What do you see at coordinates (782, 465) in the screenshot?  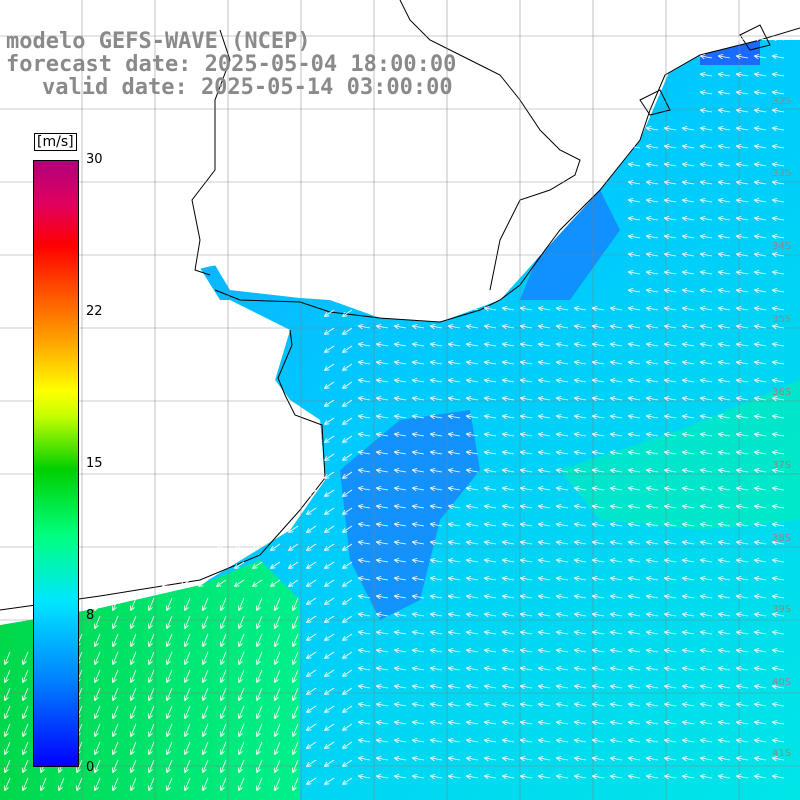 I see `lat-label: 37S` at bounding box center [782, 465].